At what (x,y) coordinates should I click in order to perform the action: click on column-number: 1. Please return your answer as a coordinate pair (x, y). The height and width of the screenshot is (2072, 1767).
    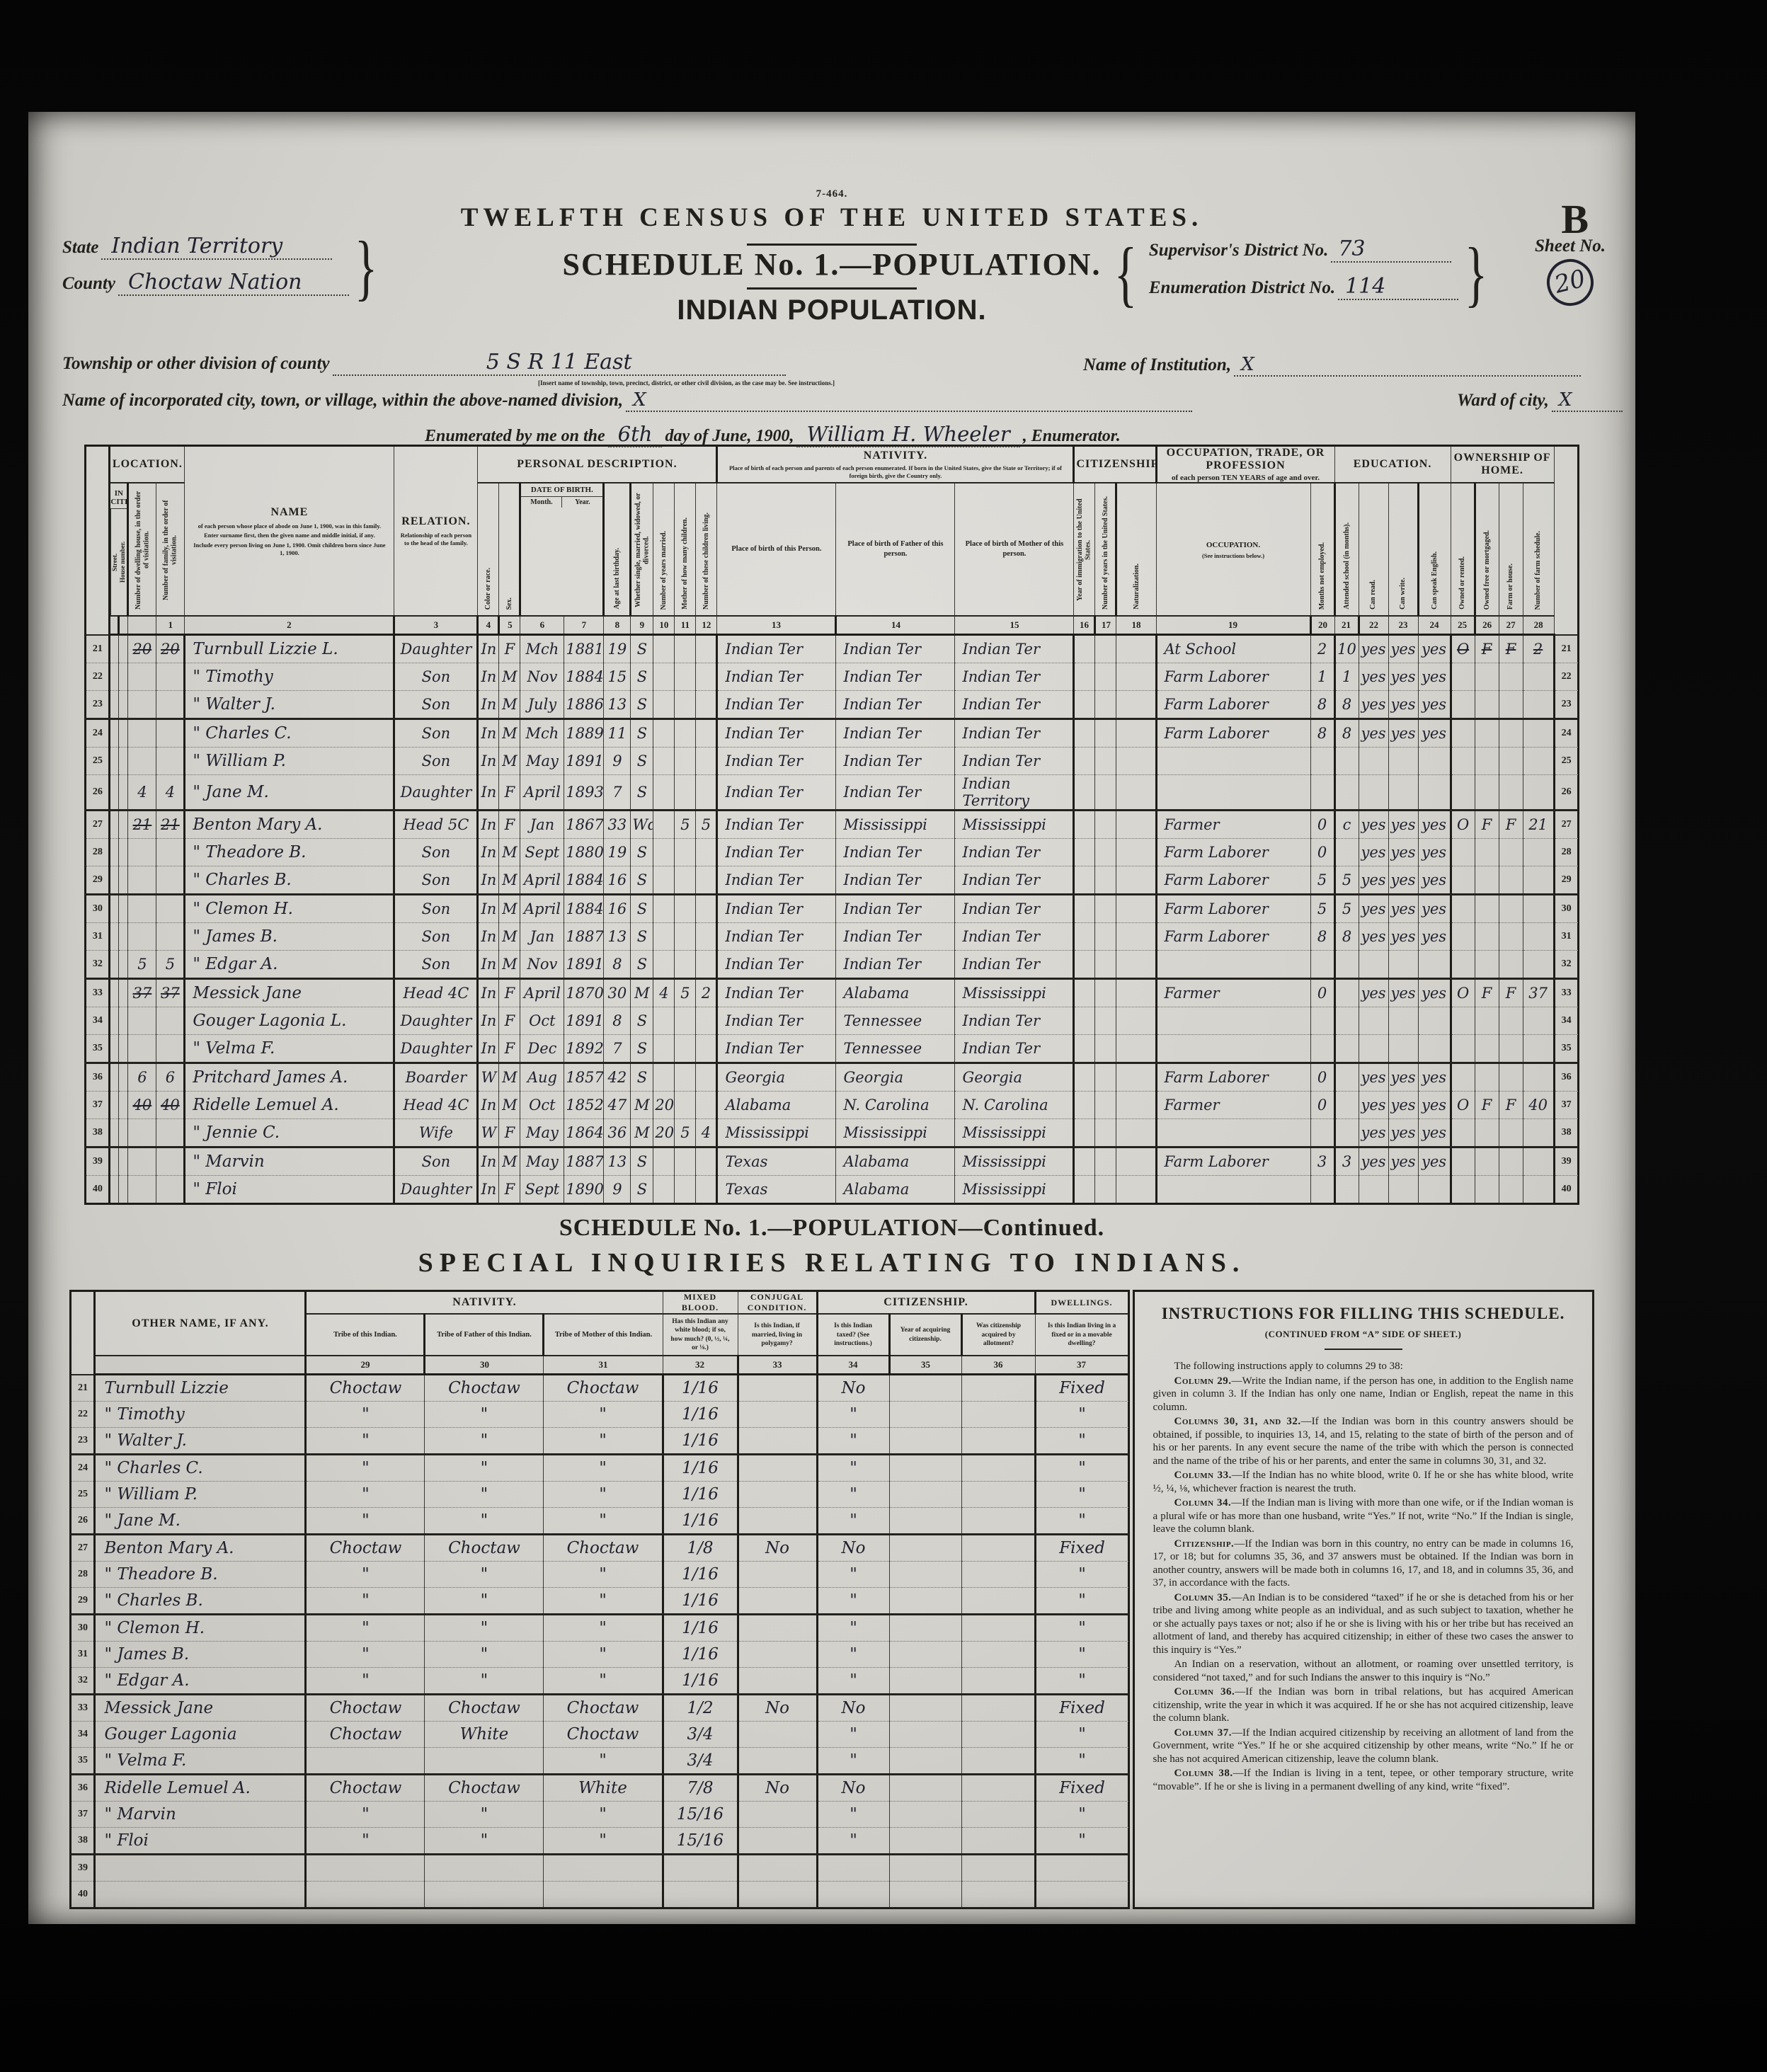
    Looking at the image, I should click on (170, 626).